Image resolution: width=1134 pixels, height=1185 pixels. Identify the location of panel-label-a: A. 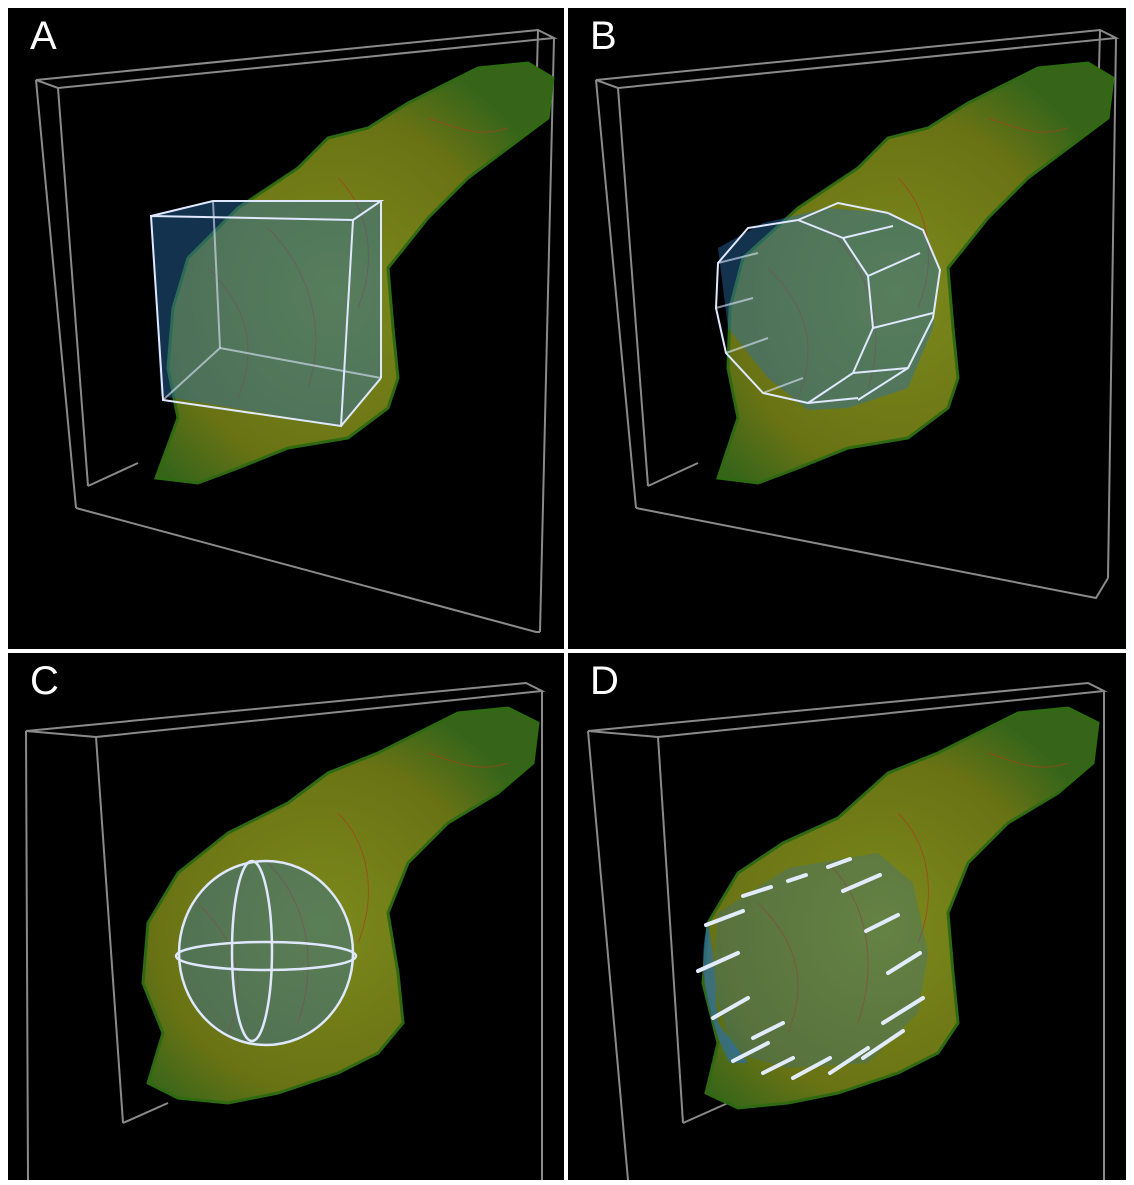
(43, 36).